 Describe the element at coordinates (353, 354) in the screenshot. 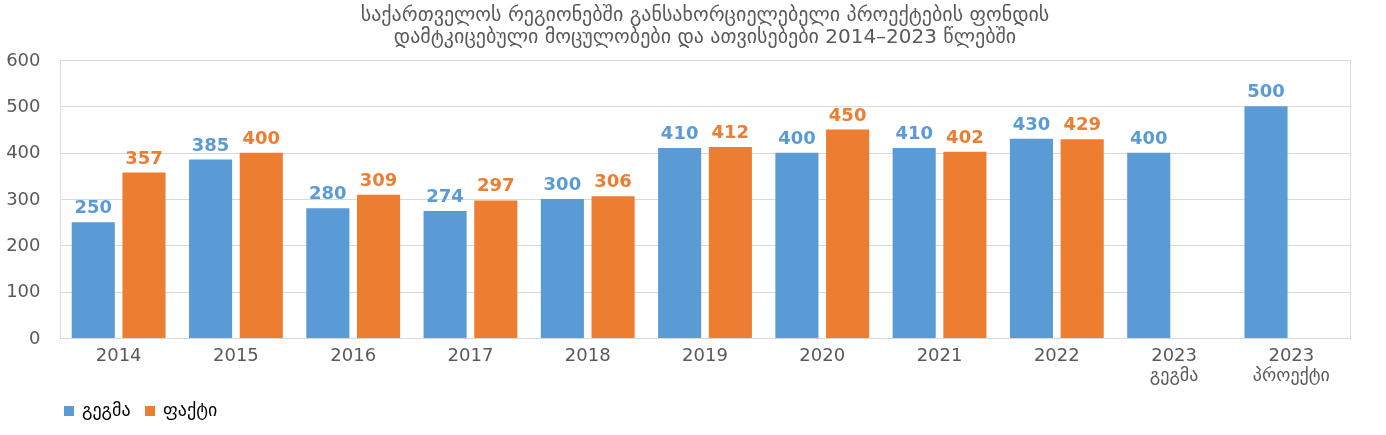

I see `x-tick-label: 2016` at that location.